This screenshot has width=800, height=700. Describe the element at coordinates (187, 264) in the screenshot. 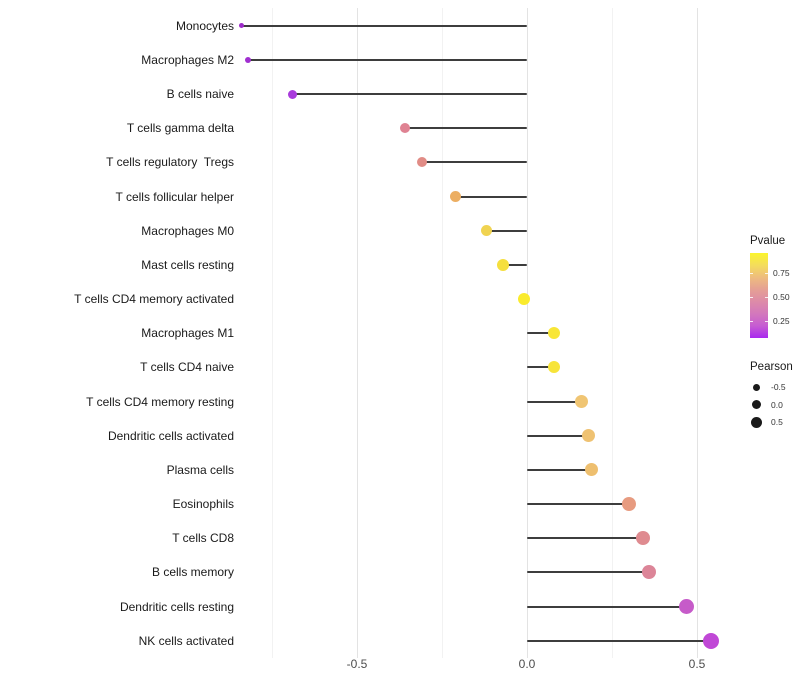

I see `category-label: Mast cells resting` at that location.